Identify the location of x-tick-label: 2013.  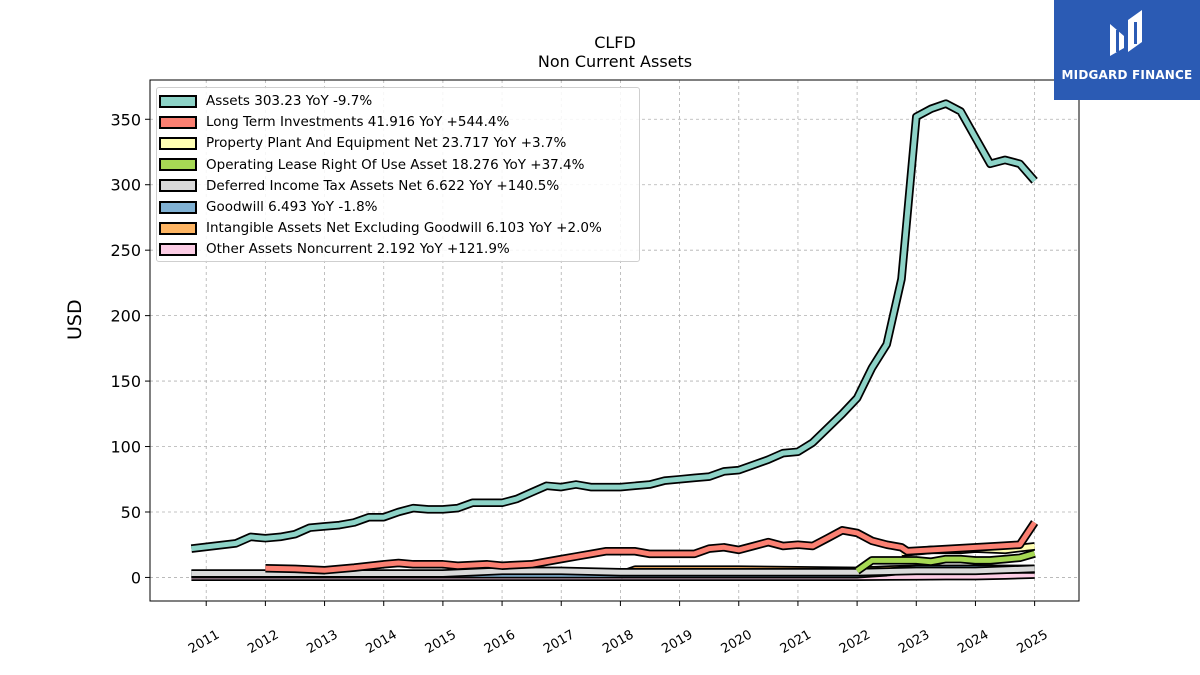
(322, 642).